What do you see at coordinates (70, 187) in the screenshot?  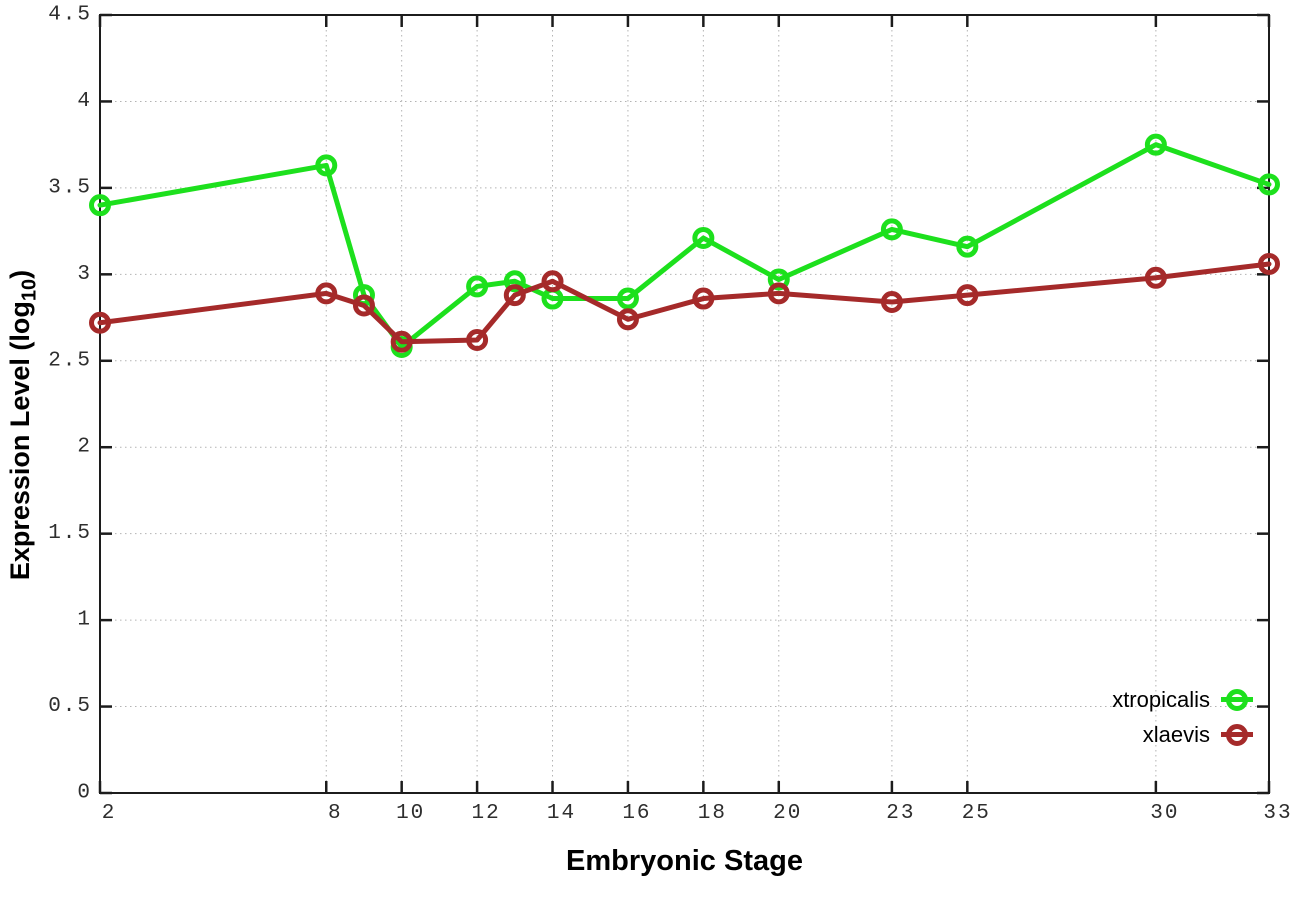 I see `y-tick-label: 3.5` at bounding box center [70, 187].